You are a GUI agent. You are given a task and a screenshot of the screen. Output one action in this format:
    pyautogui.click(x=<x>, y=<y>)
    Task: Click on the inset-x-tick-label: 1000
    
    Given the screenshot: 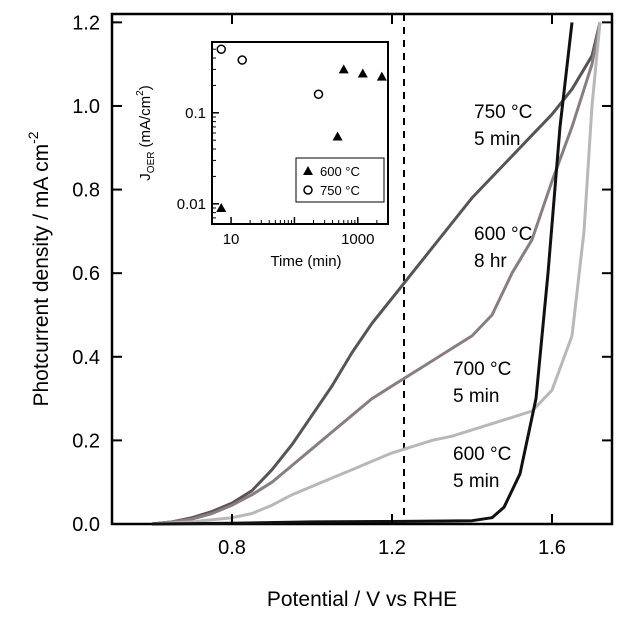 What is the action you would take?
    pyautogui.click(x=357, y=239)
    